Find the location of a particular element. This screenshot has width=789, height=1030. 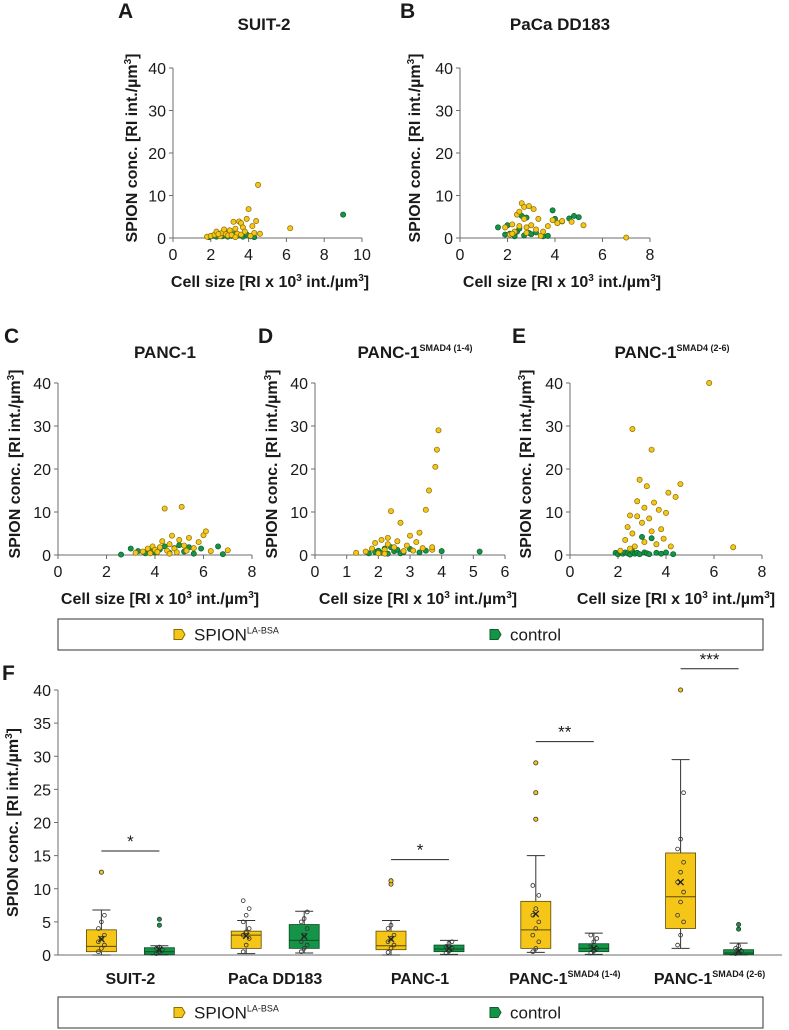

control-marker-icon is located at coordinates (495, 634).